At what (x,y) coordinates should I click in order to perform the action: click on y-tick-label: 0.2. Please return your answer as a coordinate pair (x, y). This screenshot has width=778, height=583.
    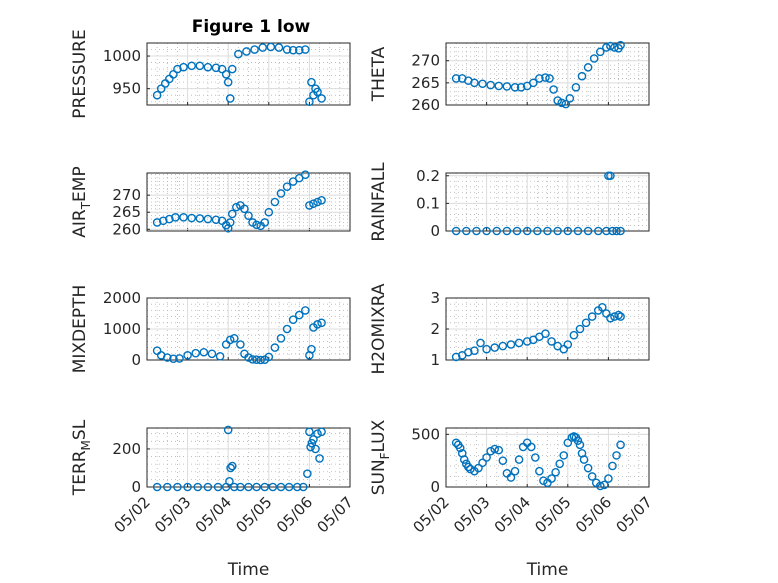
    Looking at the image, I should click on (428, 176).